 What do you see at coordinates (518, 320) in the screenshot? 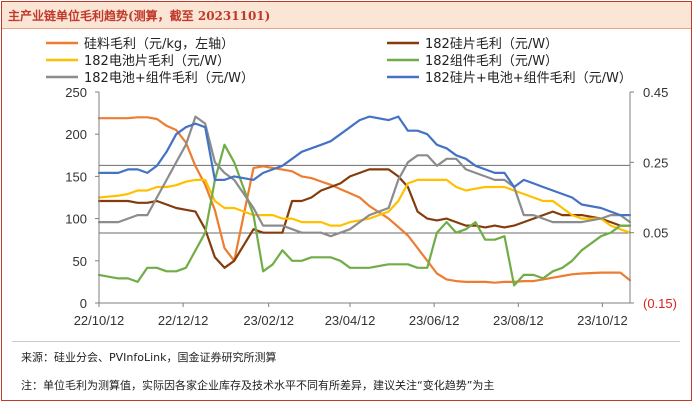
I see `x-tick-label: 23/08/12` at bounding box center [518, 320].